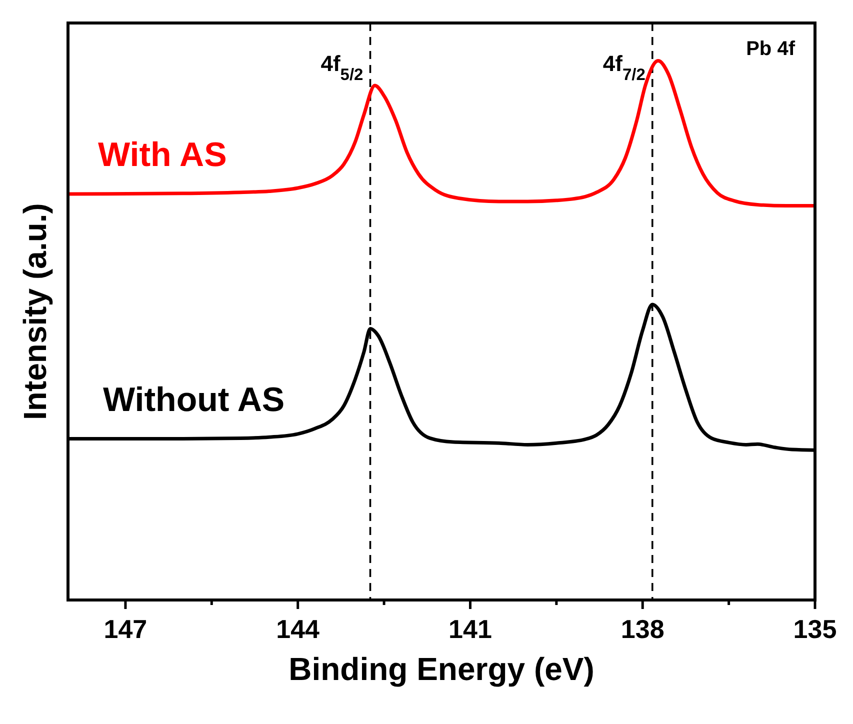  Describe the element at coordinates (194, 399) in the screenshot. I see `series-label: Without AS` at that location.